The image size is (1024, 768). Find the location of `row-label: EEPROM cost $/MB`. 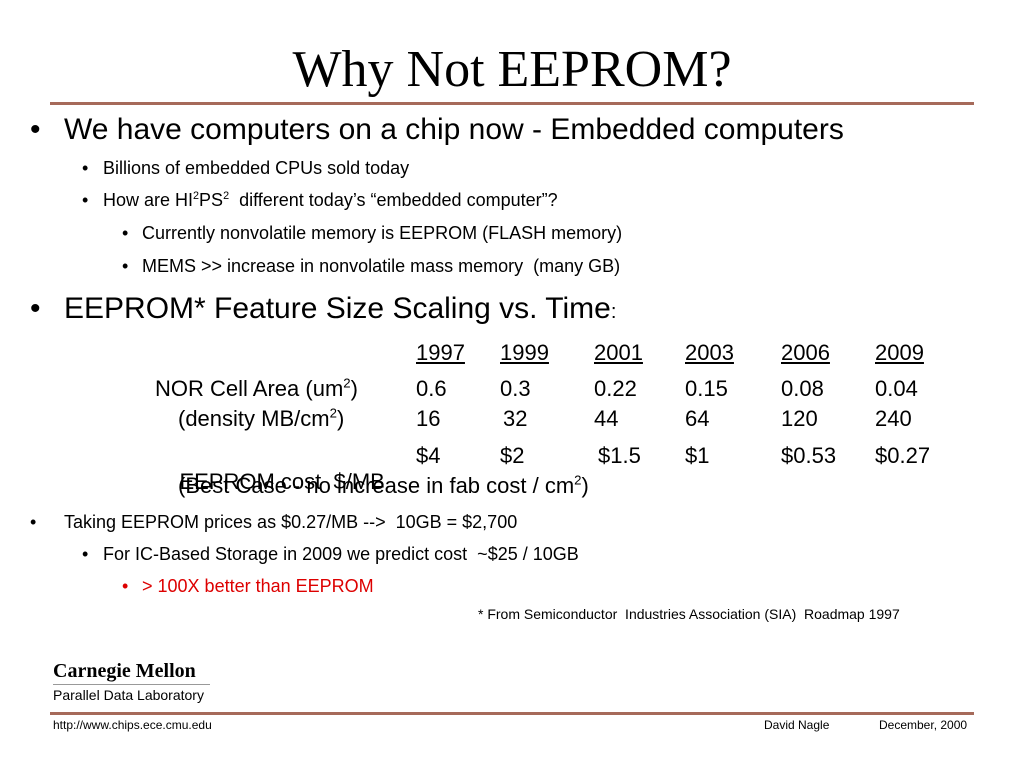

row-label: EEPROM cost $/MB is located at coordinates (270, 482).